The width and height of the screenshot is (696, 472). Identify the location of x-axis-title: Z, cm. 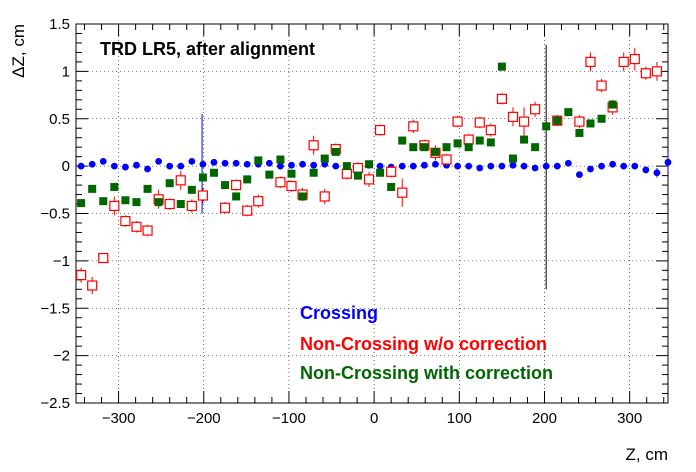
(647, 454).